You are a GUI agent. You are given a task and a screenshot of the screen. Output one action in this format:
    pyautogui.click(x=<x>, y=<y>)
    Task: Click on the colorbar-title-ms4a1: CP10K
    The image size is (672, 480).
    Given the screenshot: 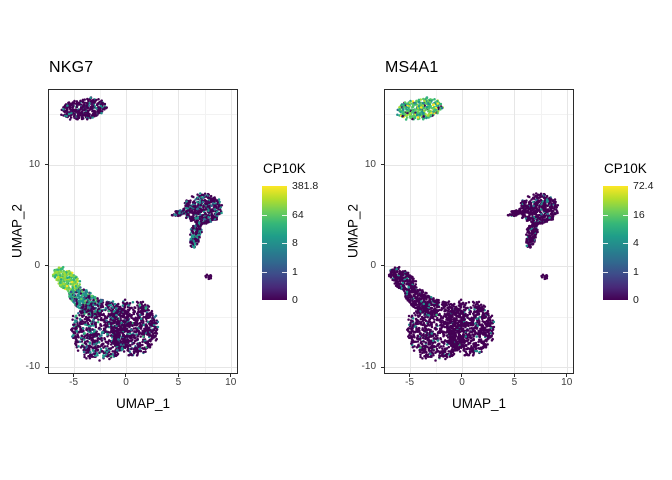 What is the action you would take?
    pyautogui.click(x=625, y=168)
    